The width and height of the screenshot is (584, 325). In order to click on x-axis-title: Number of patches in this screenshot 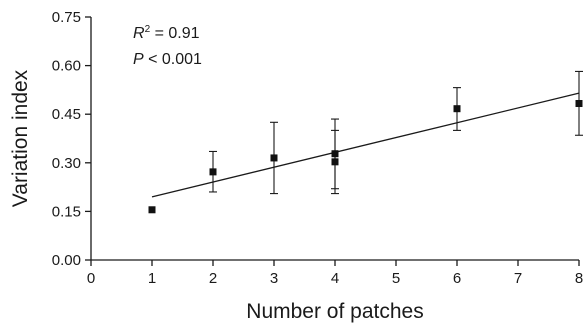, I will do `click(334, 311)`.